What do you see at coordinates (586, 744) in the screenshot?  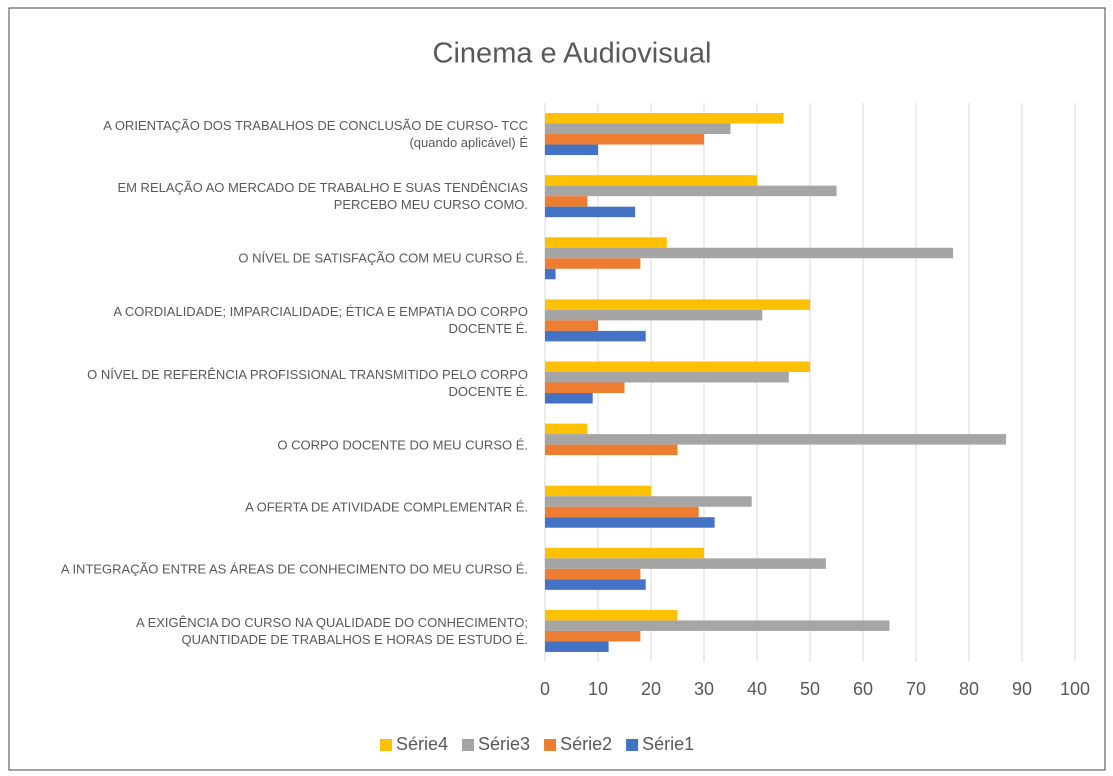 I see `legend-label: Série2` at bounding box center [586, 744].